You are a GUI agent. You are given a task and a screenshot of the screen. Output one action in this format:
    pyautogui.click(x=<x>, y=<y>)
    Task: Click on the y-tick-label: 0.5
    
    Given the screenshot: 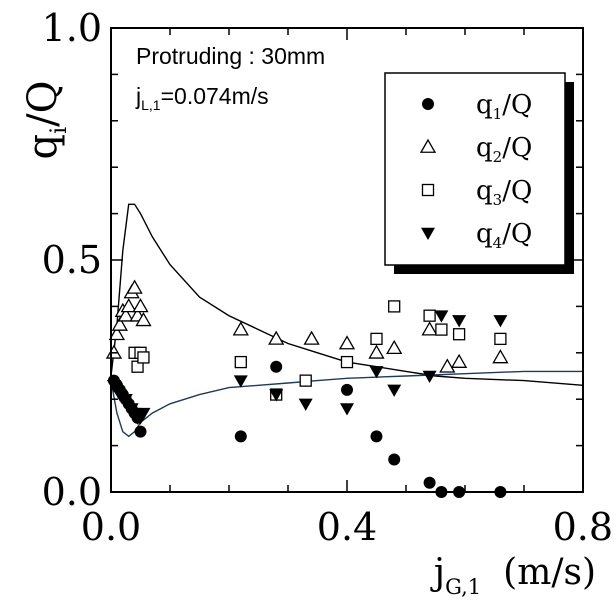 What is the action you would take?
    pyautogui.click(x=72, y=260)
    